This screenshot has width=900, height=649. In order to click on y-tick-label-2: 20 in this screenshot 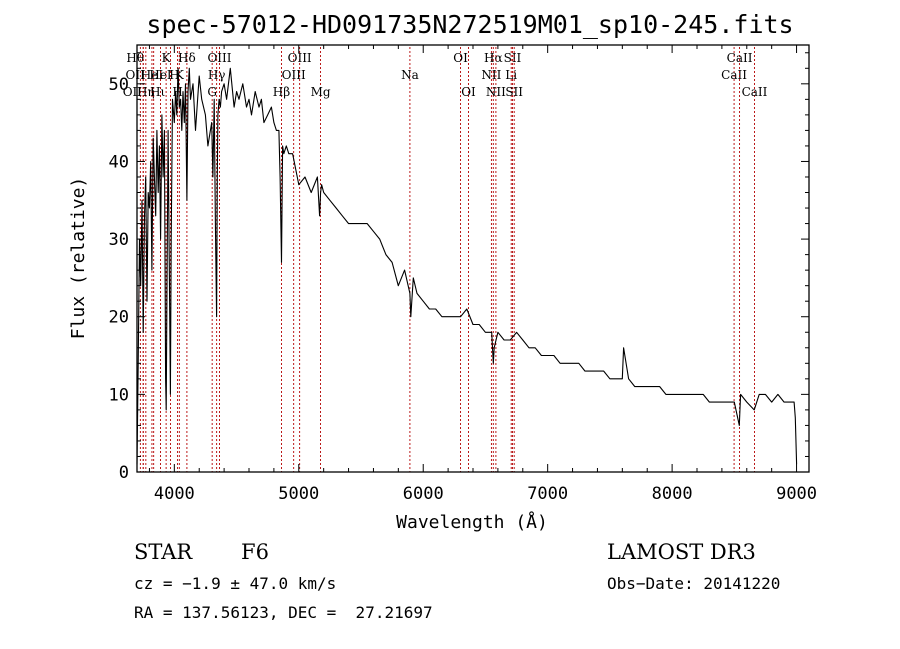, I will do `click(119, 318)`.